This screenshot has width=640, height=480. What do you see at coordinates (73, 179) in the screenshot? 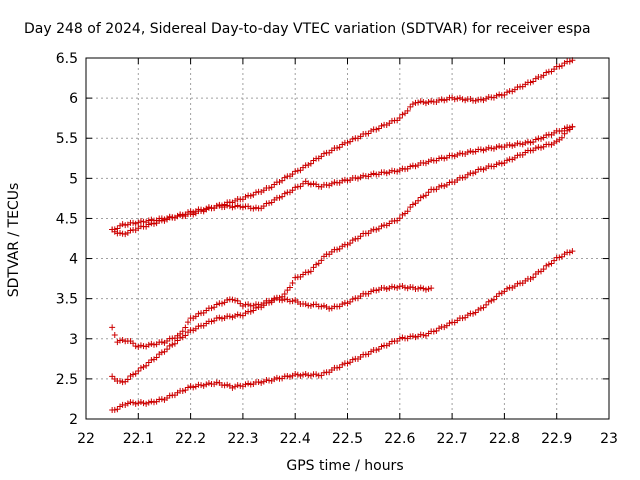
I see `y-tick-label: 5` at bounding box center [73, 179].